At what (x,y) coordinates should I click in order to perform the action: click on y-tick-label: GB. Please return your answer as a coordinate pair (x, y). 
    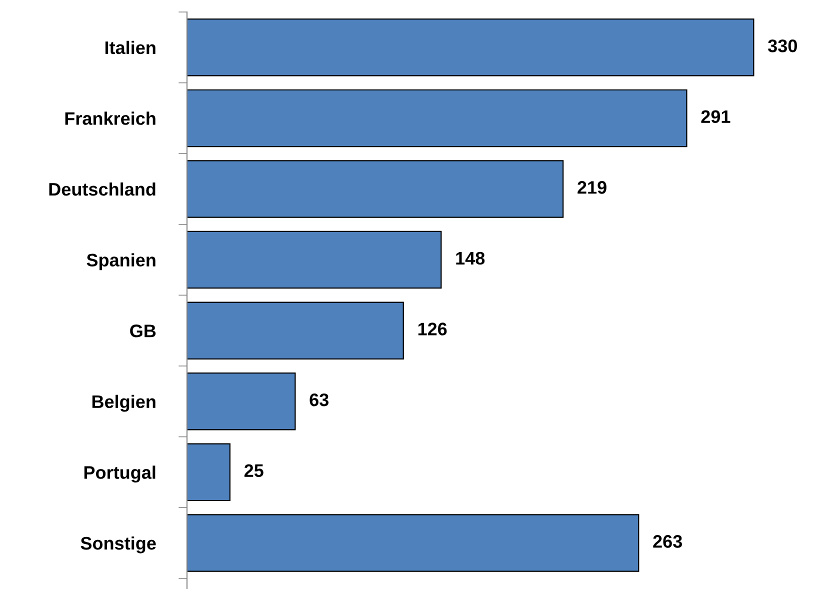
    Looking at the image, I should click on (143, 331).